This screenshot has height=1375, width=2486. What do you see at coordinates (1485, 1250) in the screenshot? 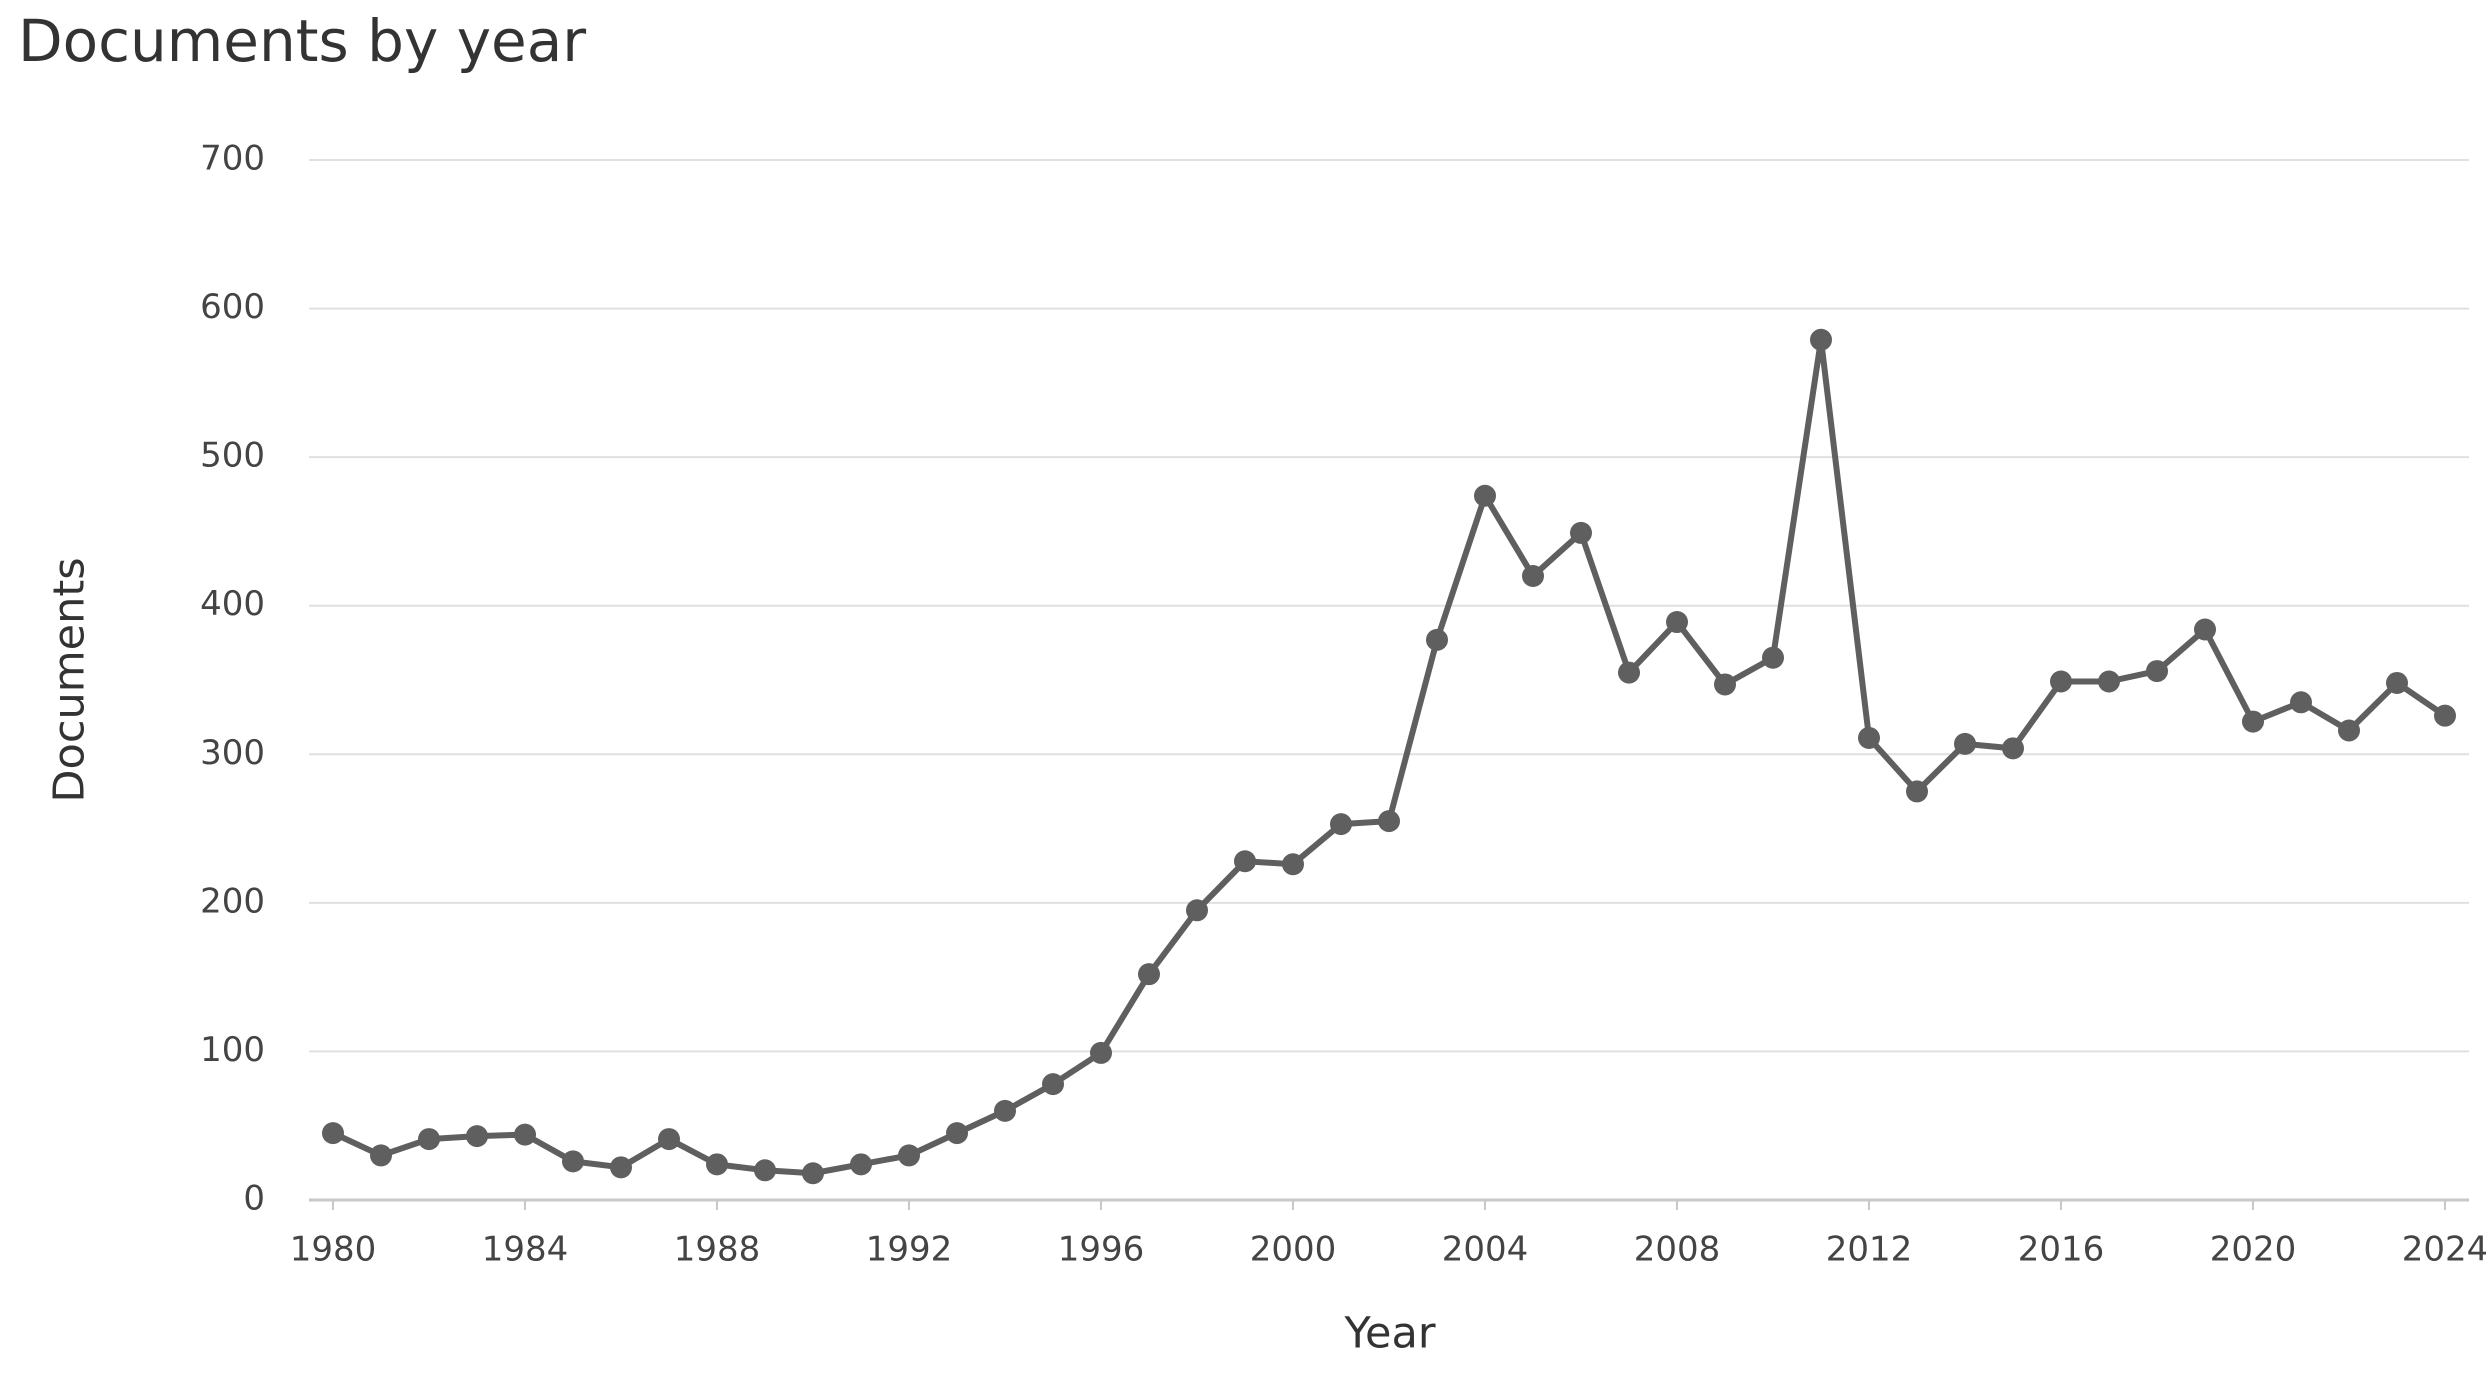
I see `x-tick-label: 2004` at bounding box center [1485, 1250].